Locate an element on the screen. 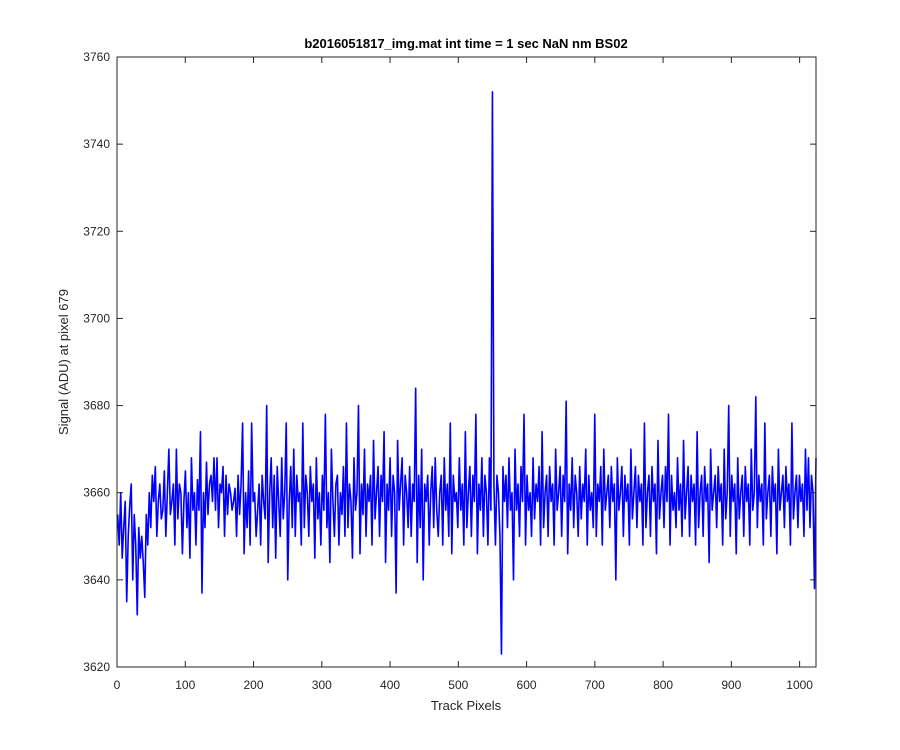 The image size is (900, 750). x-tick-label: 700 is located at coordinates (595, 685).